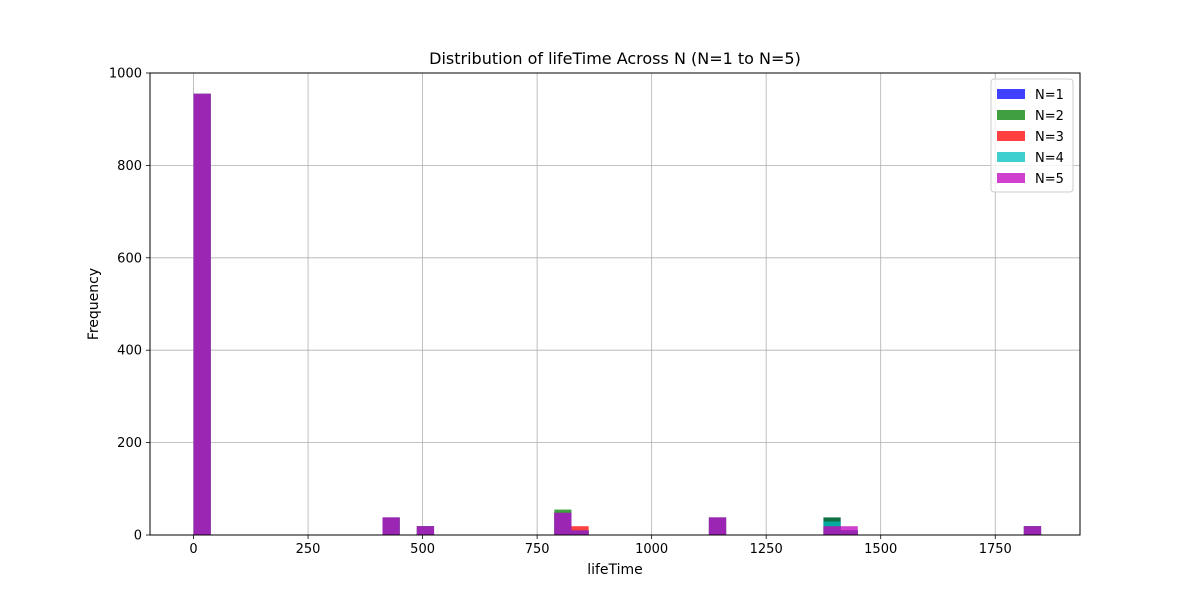 Image resolution: width=1200 pixels, height=600 pixels. Describe the element at coordinates (651, 549) in the screenshot. I see `x-tick-label: 1000` at that location.